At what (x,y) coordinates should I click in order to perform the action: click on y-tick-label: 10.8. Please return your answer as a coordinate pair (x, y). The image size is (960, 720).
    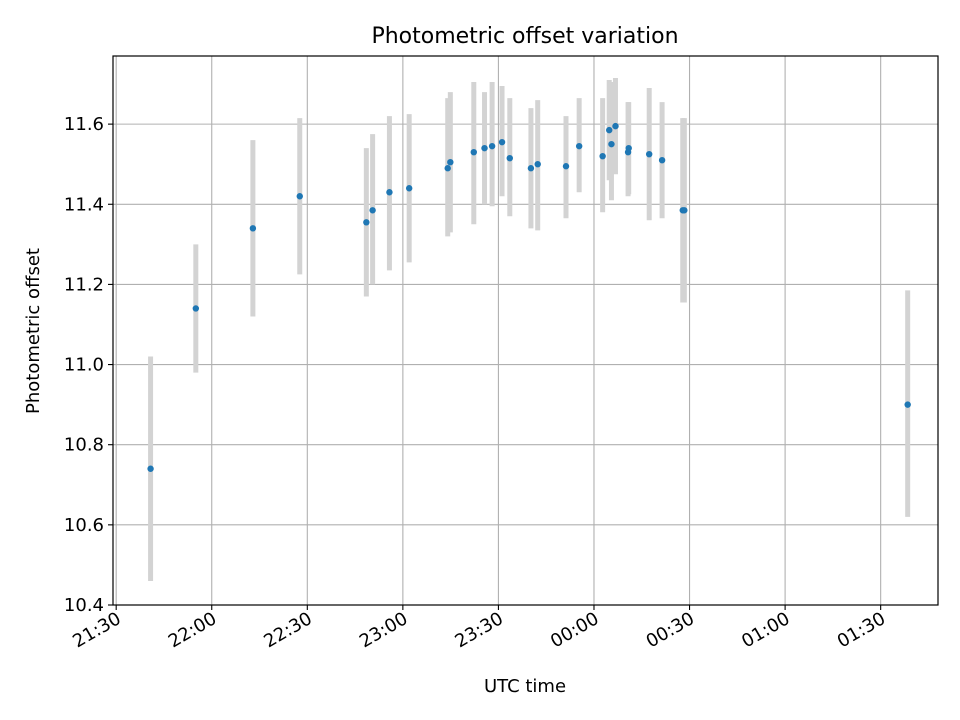
    Looking at the image, I should click on (84, 445).